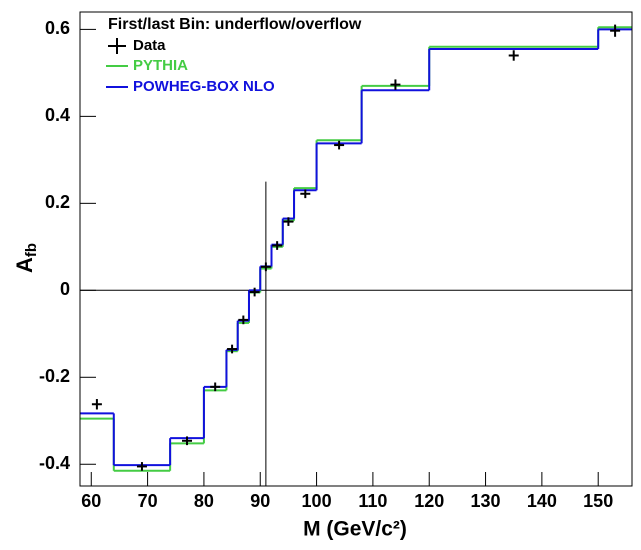 The height and width of the screenshot is (550, 641). What do you see at coordinates (429, 501) in the screenshot?
I see `x-tick-label: 120` at bounding box center [429, 501].